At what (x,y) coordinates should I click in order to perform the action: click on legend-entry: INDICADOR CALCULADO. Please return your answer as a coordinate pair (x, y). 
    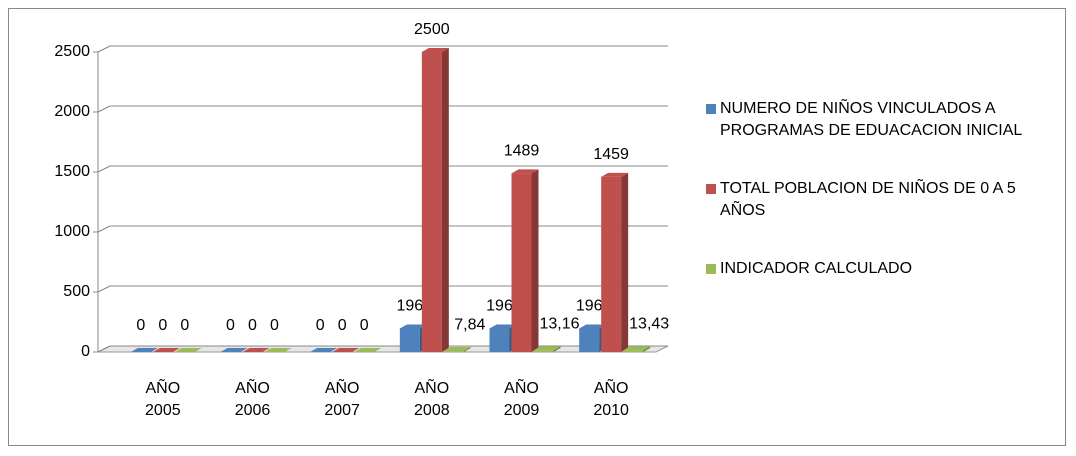
    Looking at the image, I should click on (876, 269).